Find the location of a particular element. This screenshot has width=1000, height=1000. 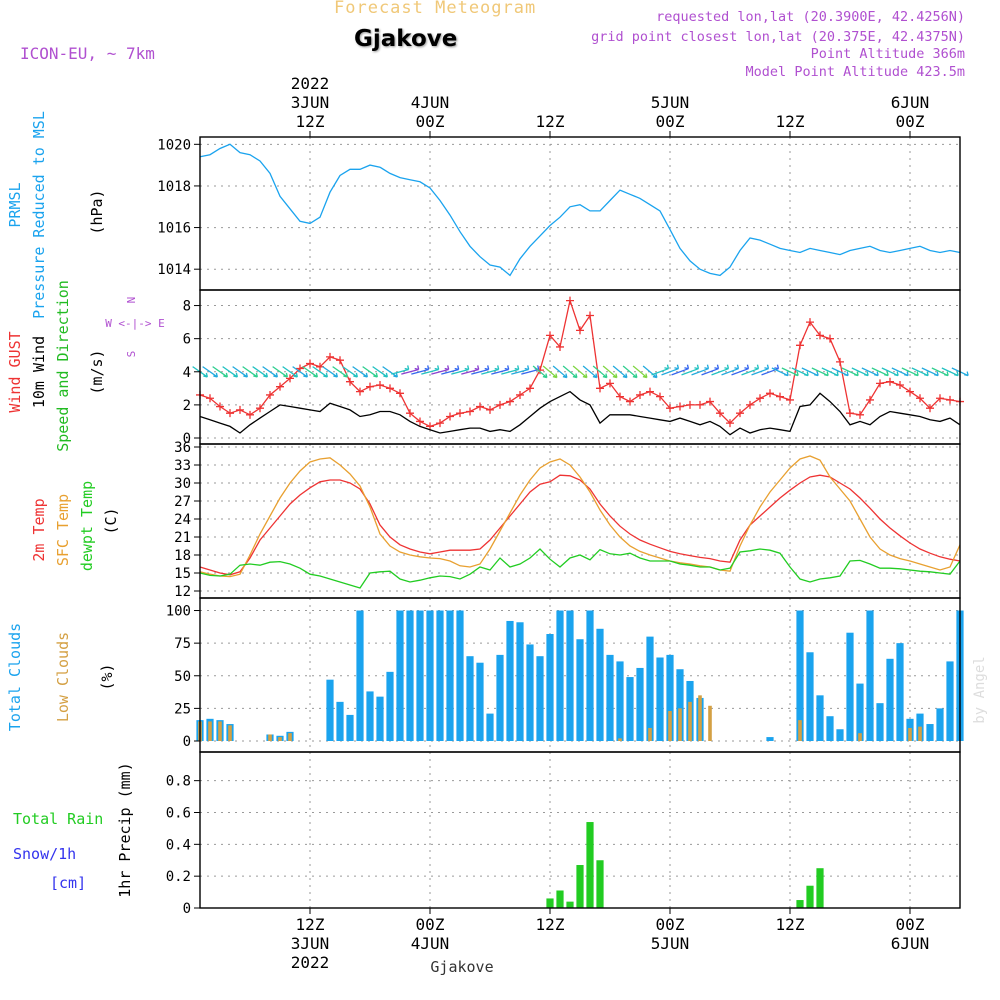

top-time-label: 3JUN is located at coordinates (310, 102).